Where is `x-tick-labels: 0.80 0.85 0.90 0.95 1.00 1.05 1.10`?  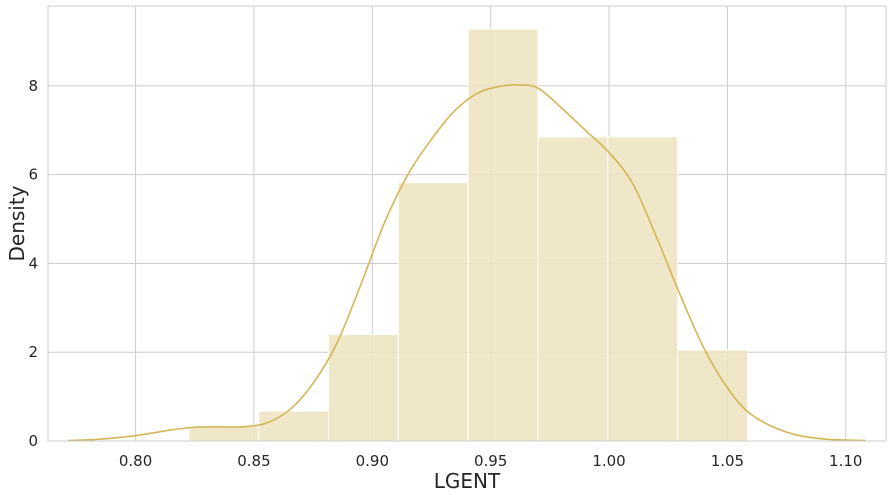 x-tick-labels: 0.80 0.85 0.90 0.95 1.00 1.05 1.10 is located at coordinates (491, 461).